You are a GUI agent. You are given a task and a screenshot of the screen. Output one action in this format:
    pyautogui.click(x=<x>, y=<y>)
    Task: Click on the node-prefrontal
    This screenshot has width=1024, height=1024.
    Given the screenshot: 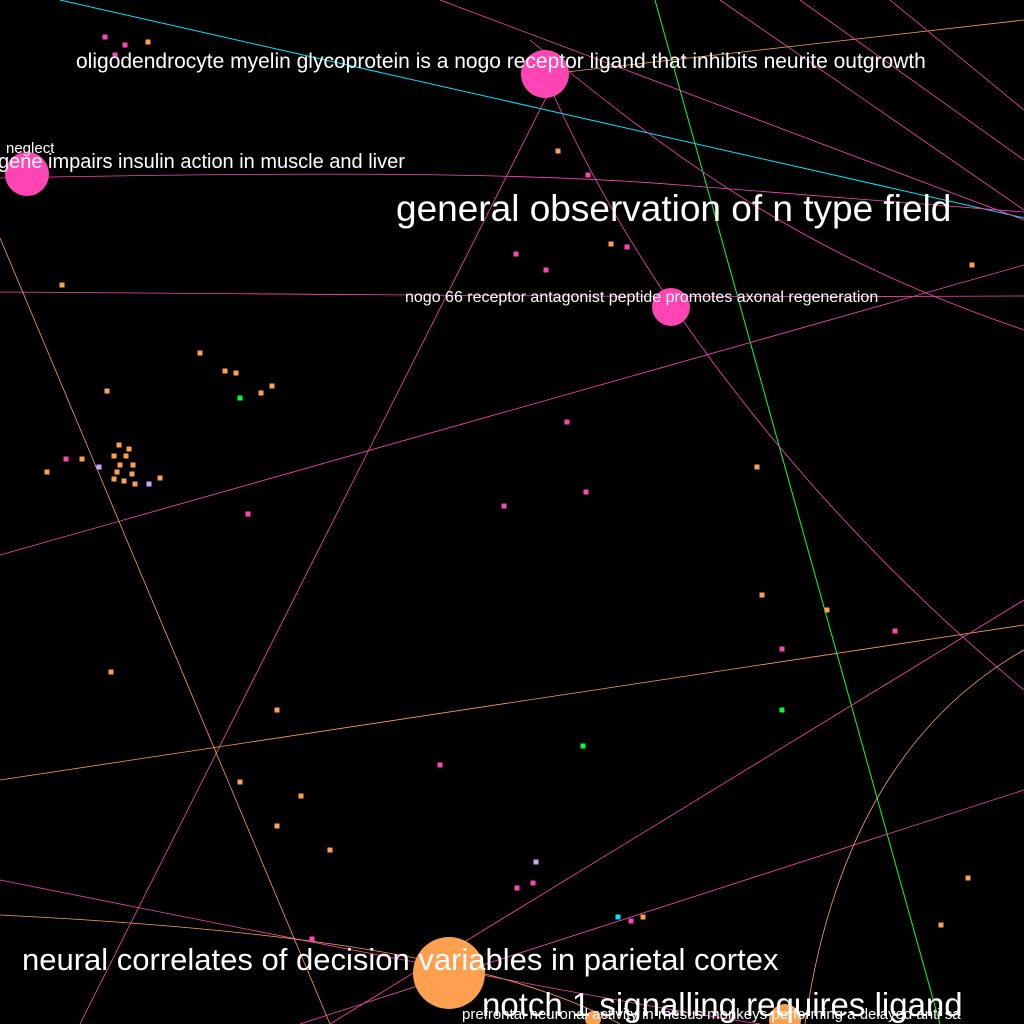 What is the action you would take?
    pyautogui.click(x=593, y=1017)
    